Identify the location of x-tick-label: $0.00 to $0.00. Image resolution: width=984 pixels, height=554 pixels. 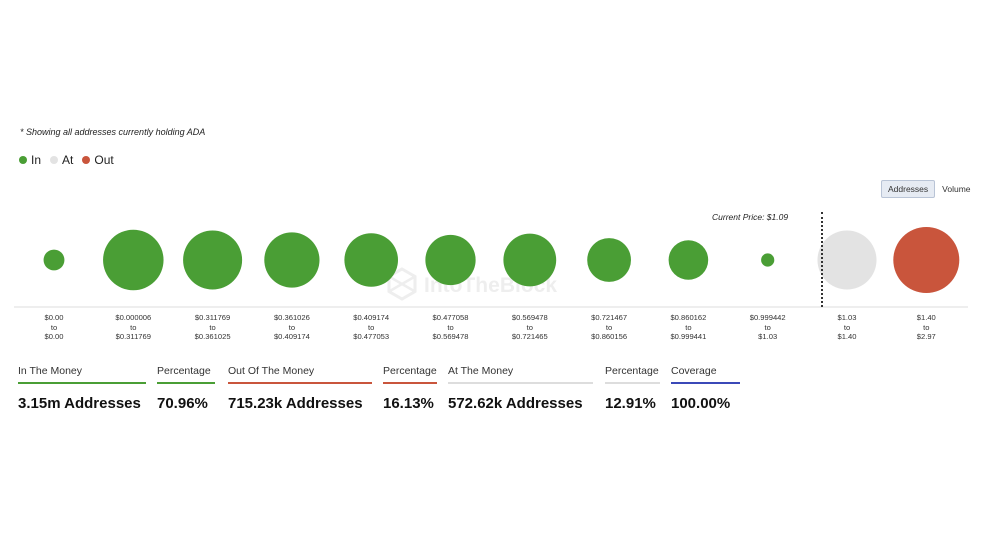
(54, 327).